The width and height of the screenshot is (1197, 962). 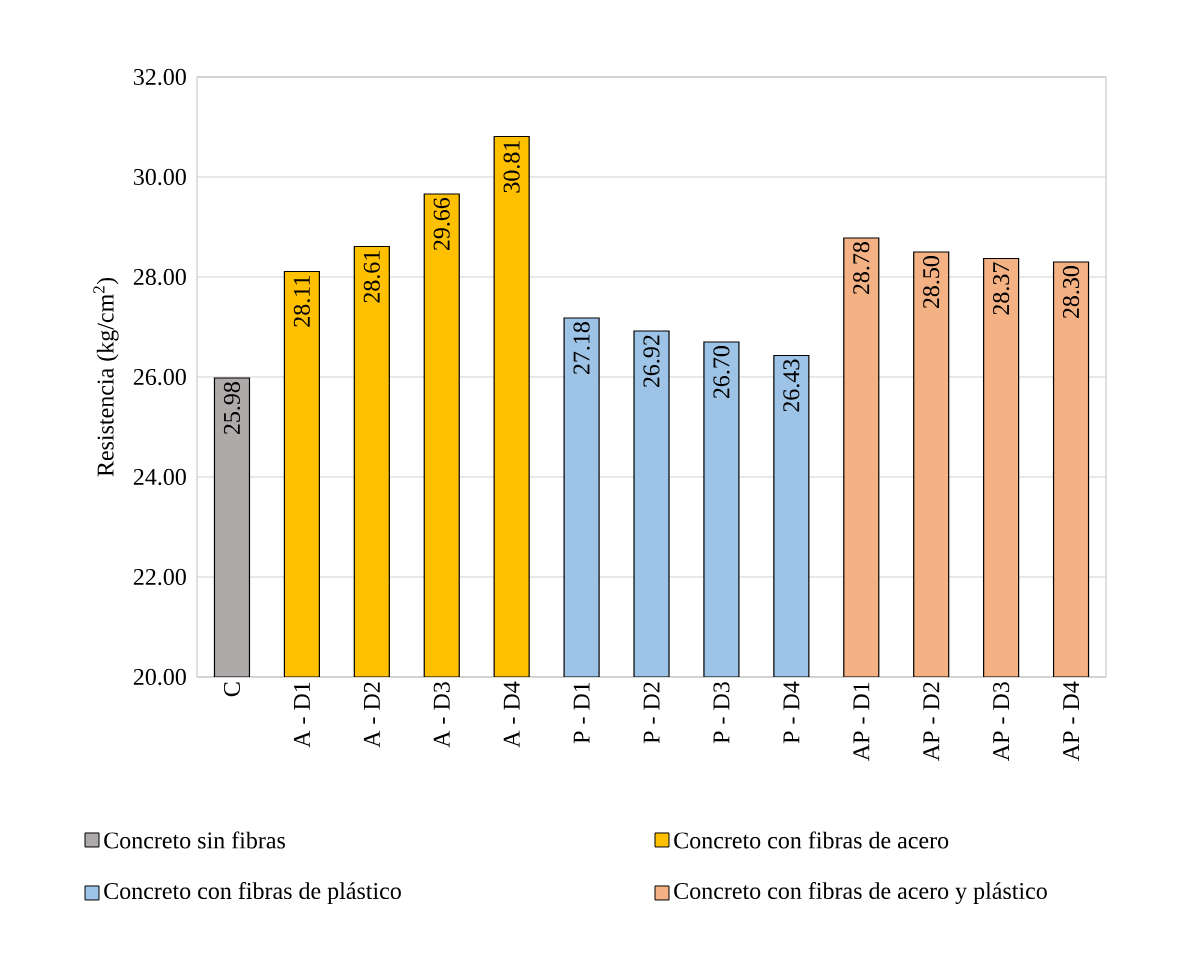 I want to click on data-label: 28.30, so click(x=1071, y=292).